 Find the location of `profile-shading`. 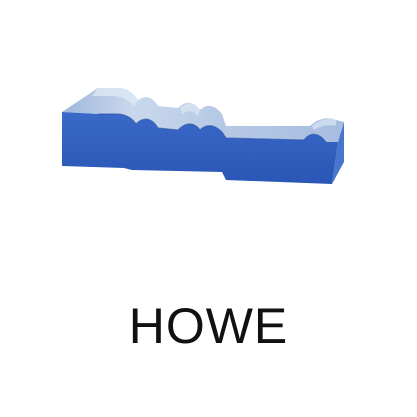

profile-shading is located at coordinates (212, 128).